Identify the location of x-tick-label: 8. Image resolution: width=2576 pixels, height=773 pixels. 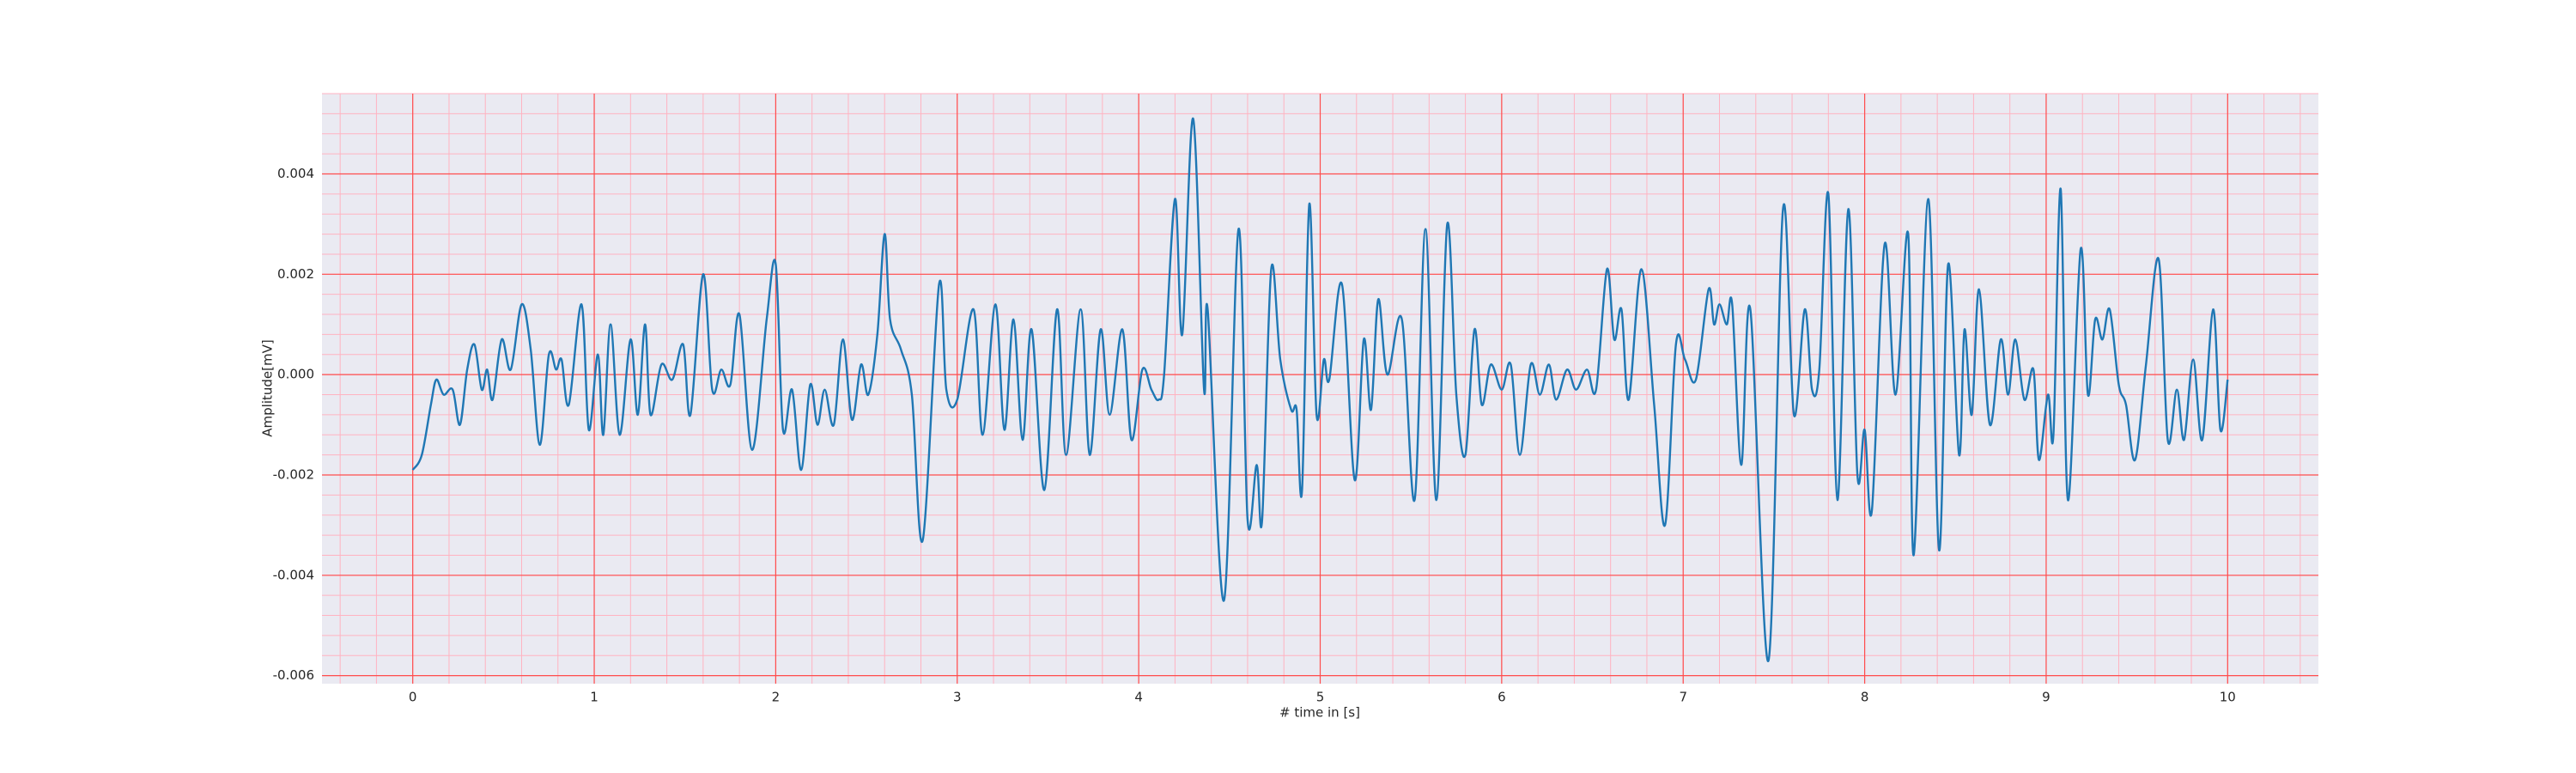
(1865, 697).